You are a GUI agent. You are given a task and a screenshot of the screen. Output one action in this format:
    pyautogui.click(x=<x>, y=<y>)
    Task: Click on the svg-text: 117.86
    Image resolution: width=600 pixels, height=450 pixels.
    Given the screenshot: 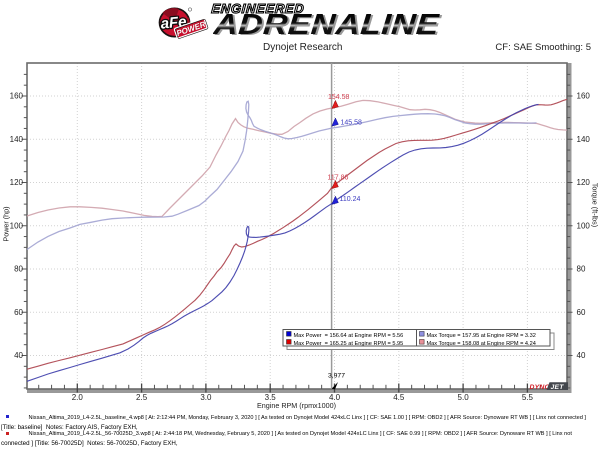 What is the action you would take?
    pyautogui.click(x=338, y=177)
    